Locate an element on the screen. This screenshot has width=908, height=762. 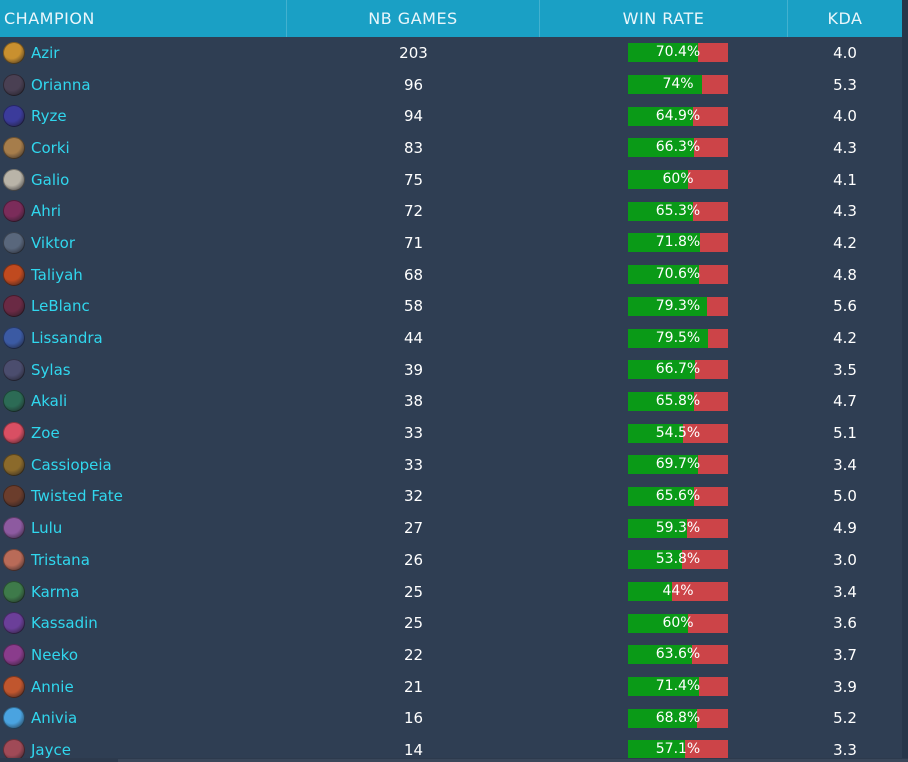
champion-link: Akali is located at coordinates (49, 401).